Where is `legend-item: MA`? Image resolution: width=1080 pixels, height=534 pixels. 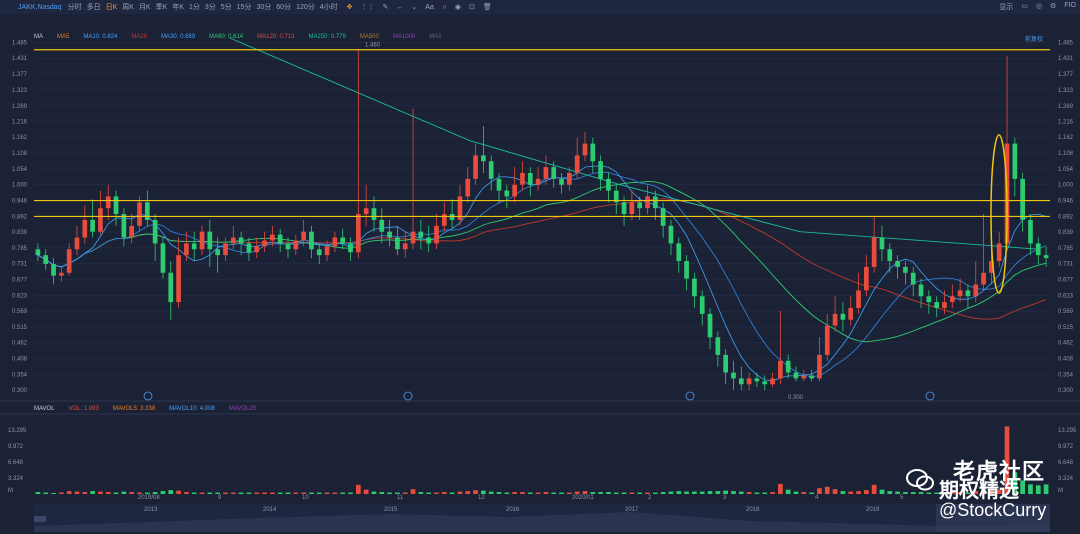
legend-item: MA is located at coordinates (38, 37).